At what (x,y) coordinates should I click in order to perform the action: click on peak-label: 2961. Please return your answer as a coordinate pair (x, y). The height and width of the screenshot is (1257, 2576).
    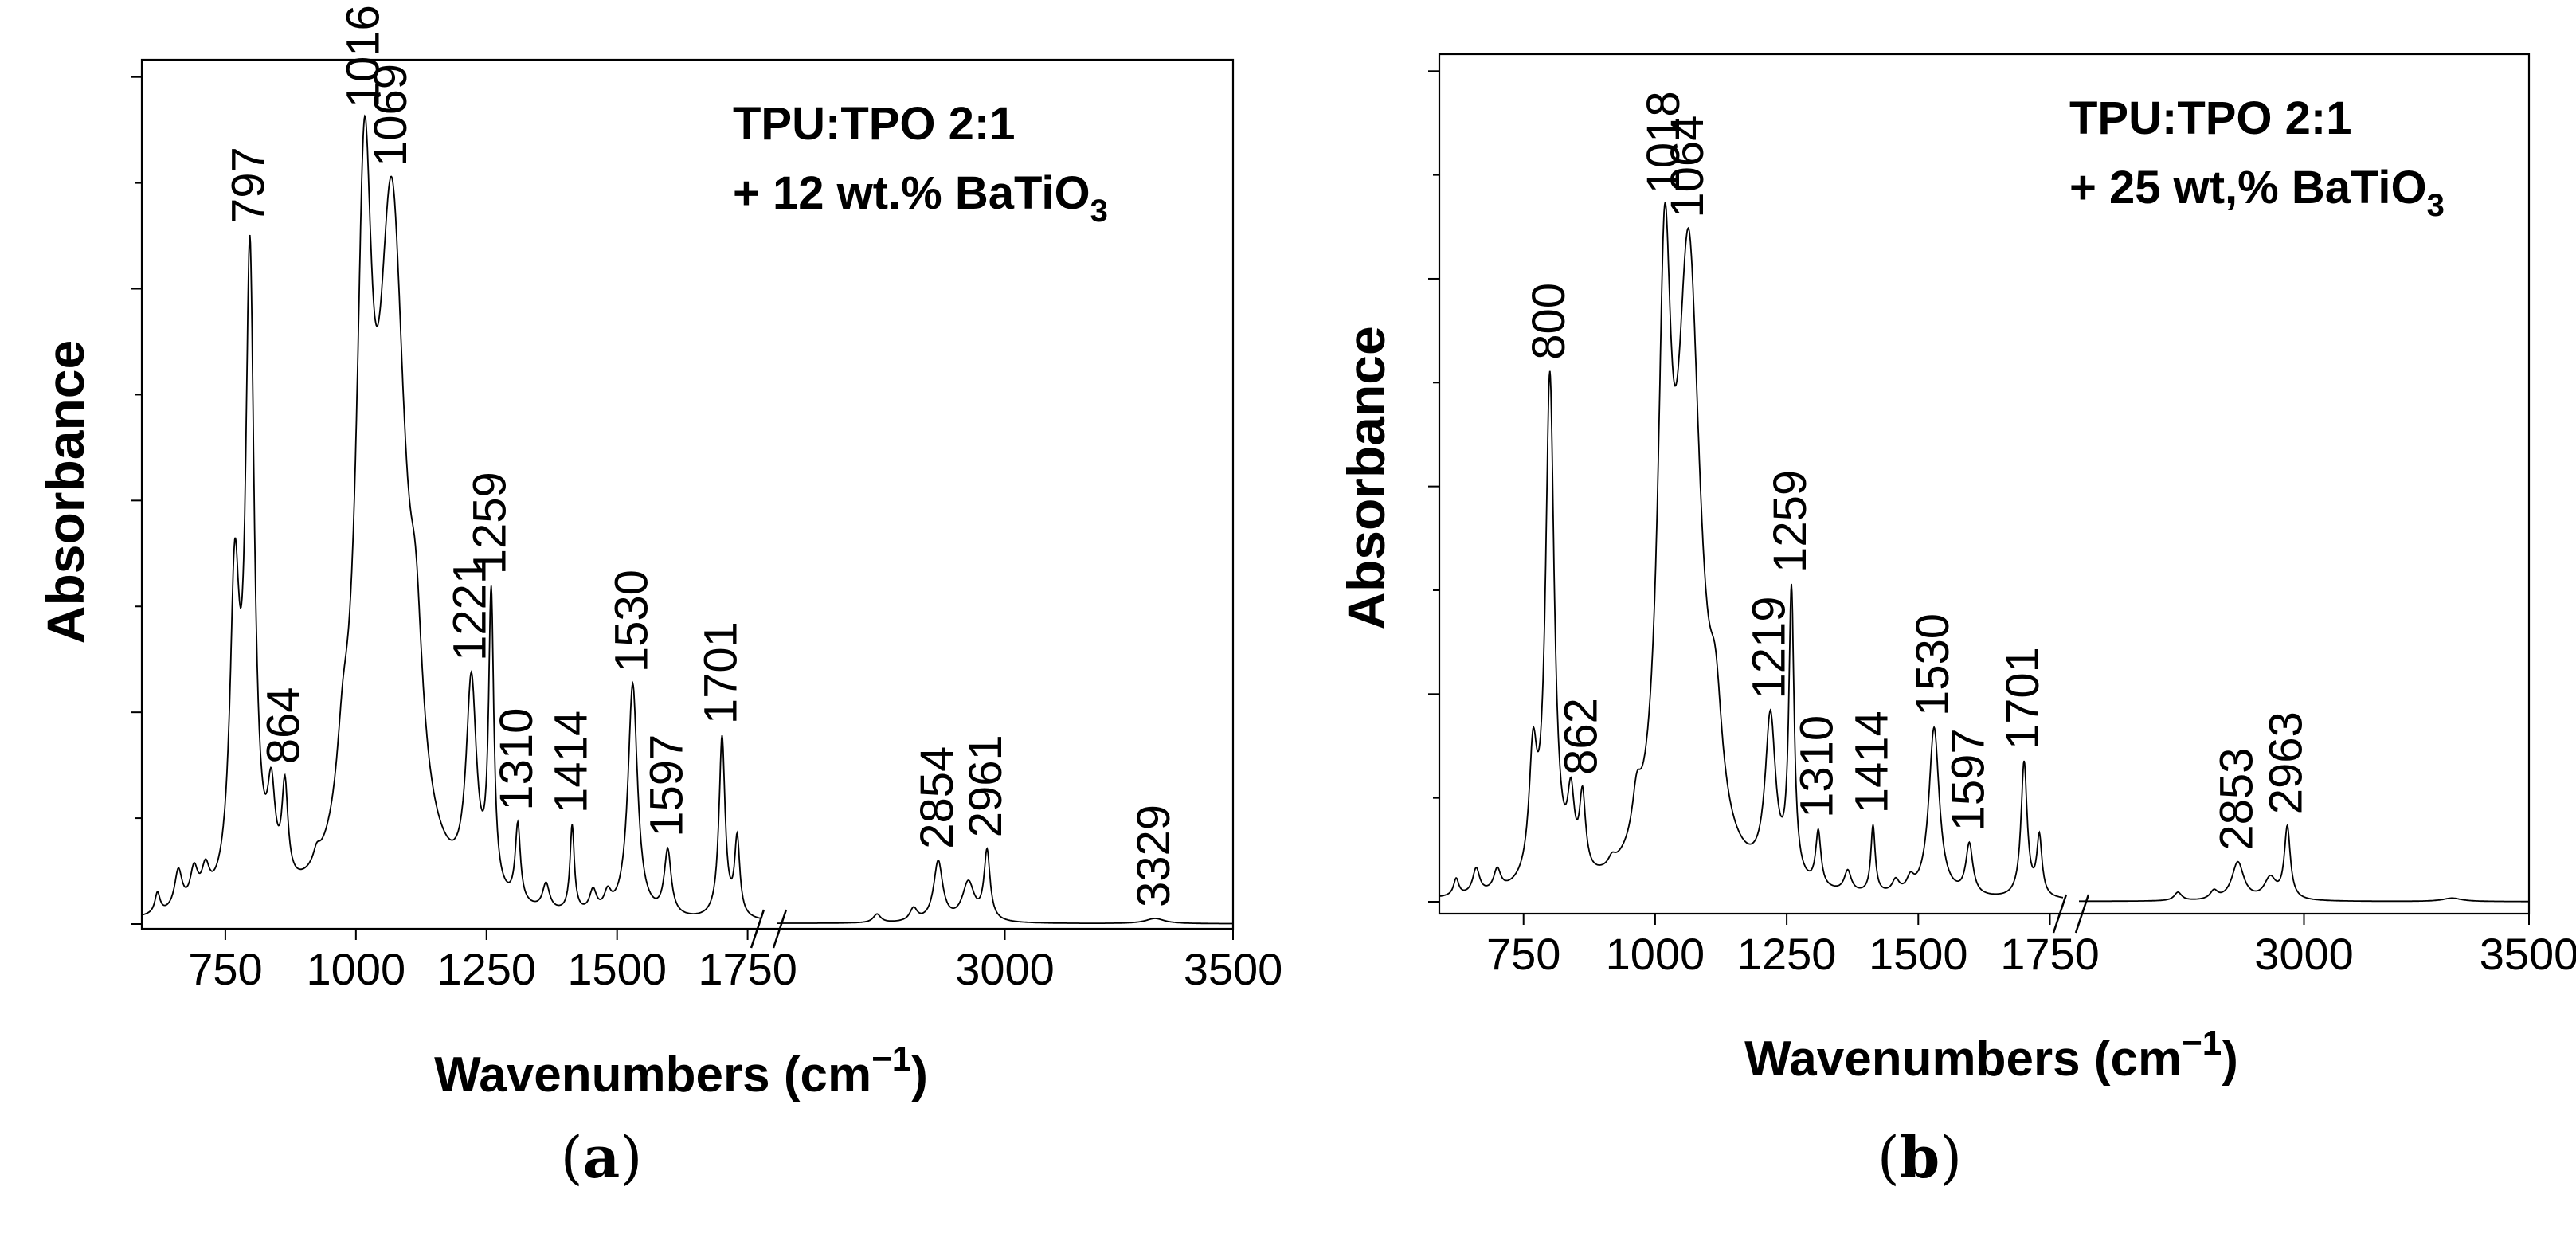
    Looking at the image, I should click on (986, 785).